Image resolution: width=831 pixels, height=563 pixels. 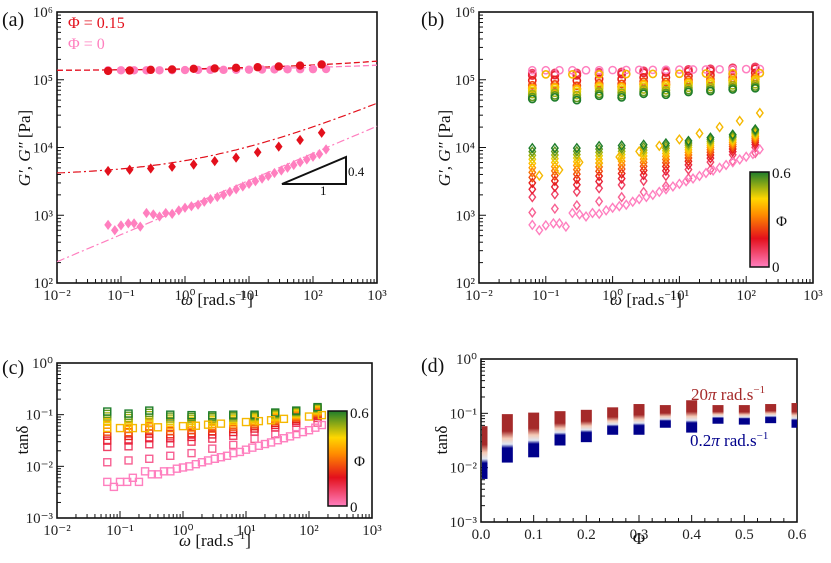 I want to click on annotation-02pi: 0.2π rad.s−1, so click(x=729, y=440).